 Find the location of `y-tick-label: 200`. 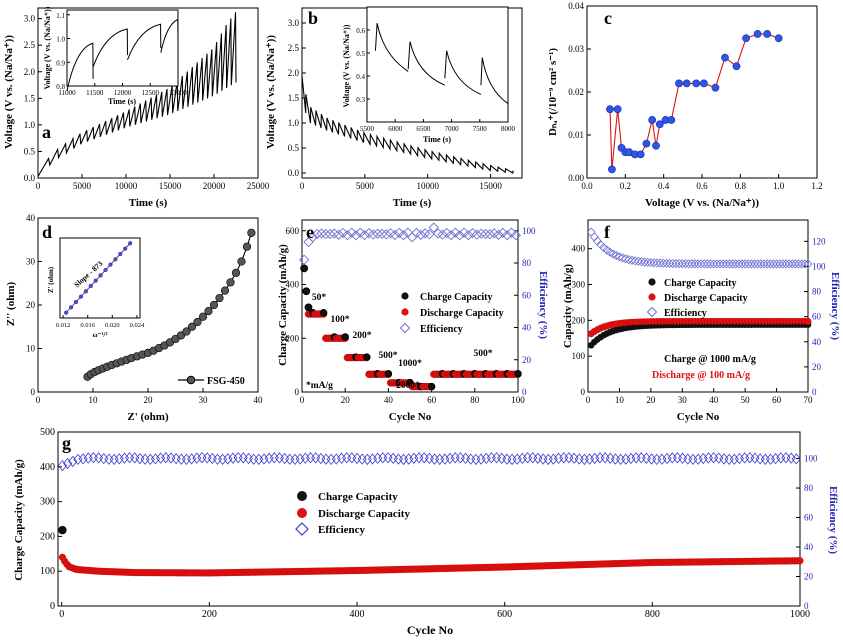

y-tick-label: 200 is located at coordinates (47, 536).